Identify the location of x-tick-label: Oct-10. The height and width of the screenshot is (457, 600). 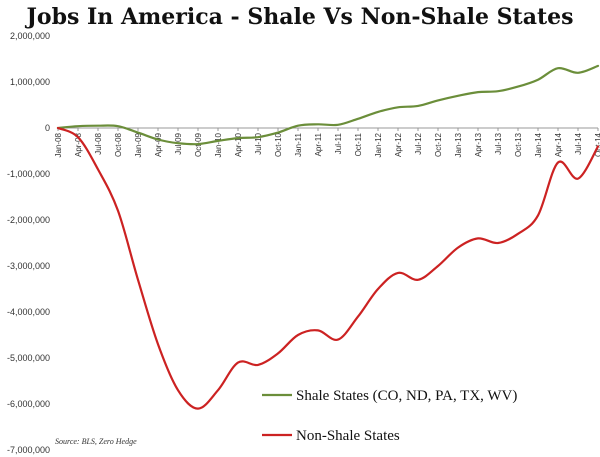
(278, 144).